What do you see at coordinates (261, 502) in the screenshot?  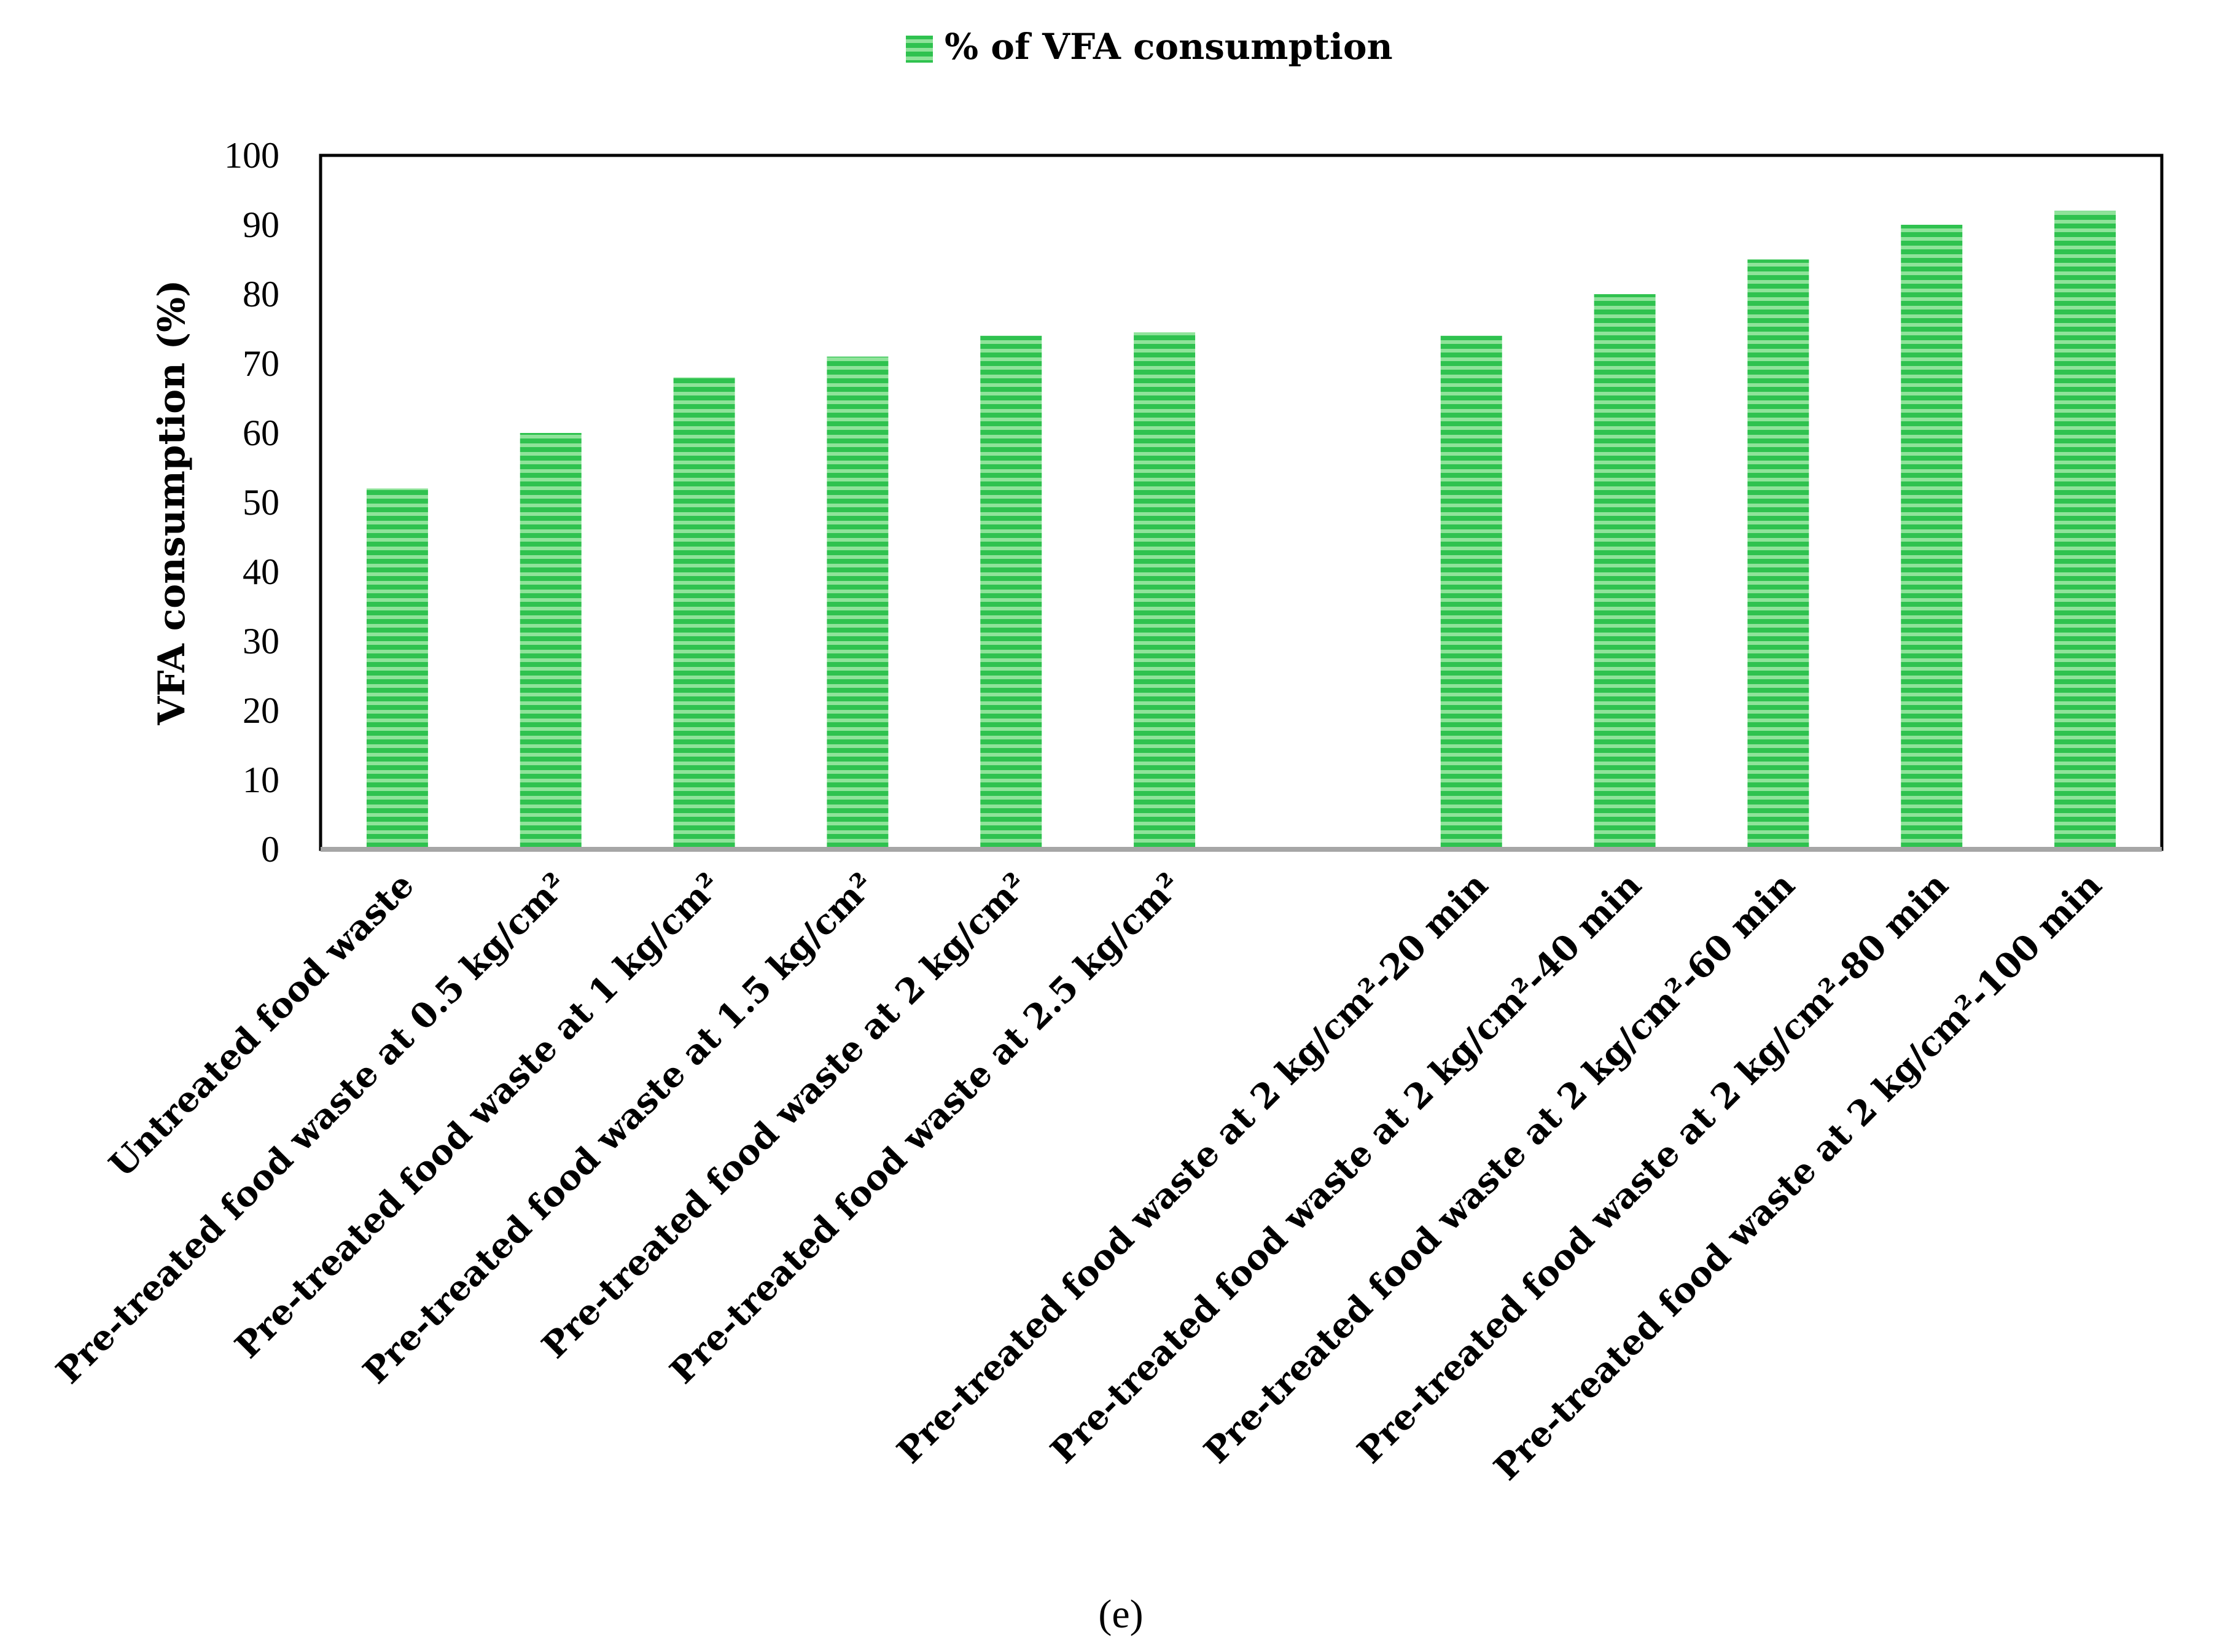 I see `y-tick-label: 50` at bounding box center [261, 502].